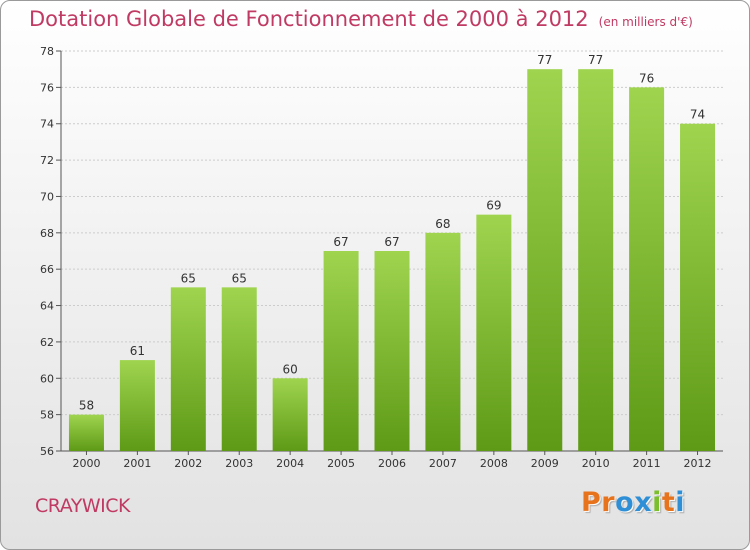 This screenshot has width=750, height=550. What do you see at coordinates (392, 351) in the screenshot?
I see `bar-2006` at bounding box center [392, 351].